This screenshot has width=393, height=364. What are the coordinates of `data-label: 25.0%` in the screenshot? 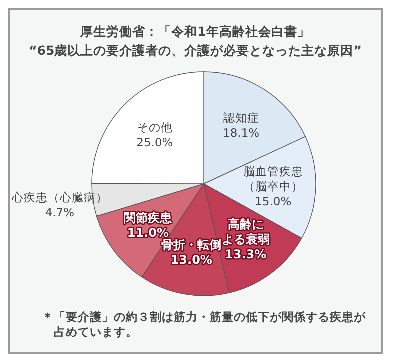 It's located at (155, 142).